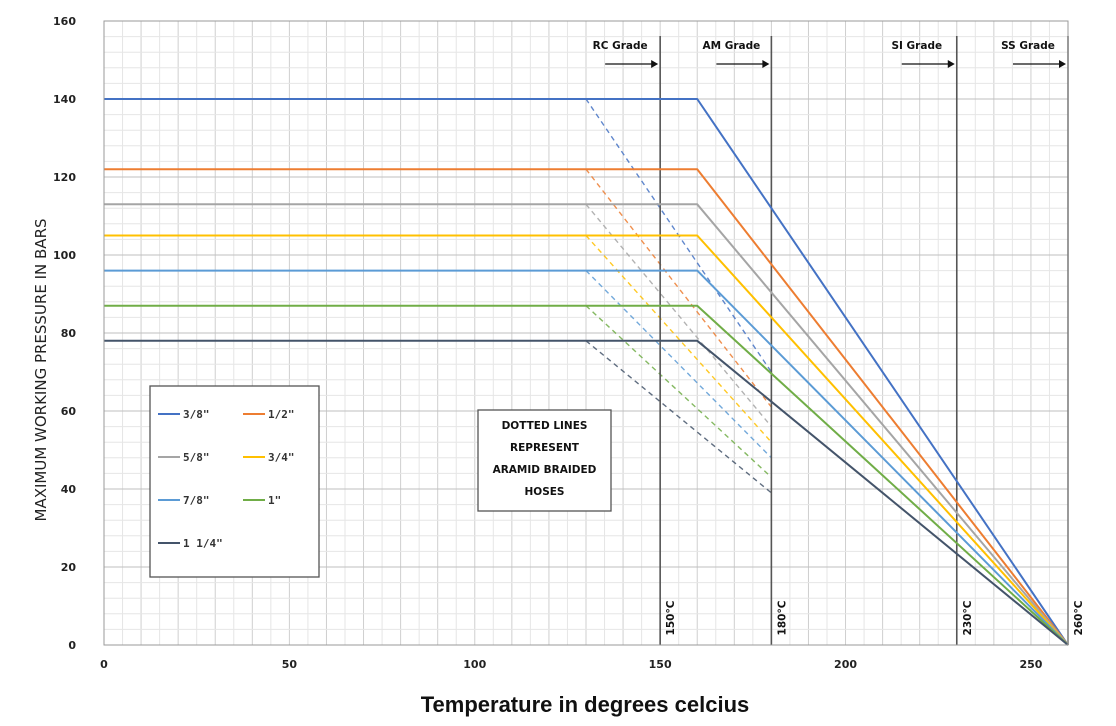 This screenshot has width=1116, height=726. I want to click on y-tick-label: 40, so click(69, 489).